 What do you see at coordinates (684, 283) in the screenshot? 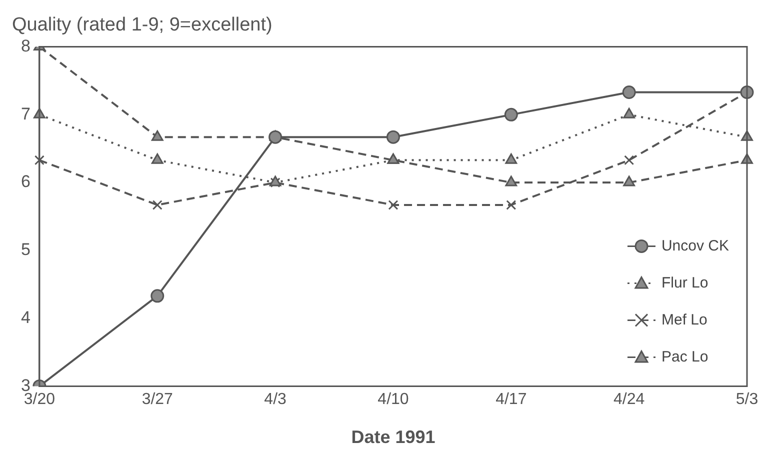
I see `legend-label: Flur Lo` at bounding box center [684, 283].